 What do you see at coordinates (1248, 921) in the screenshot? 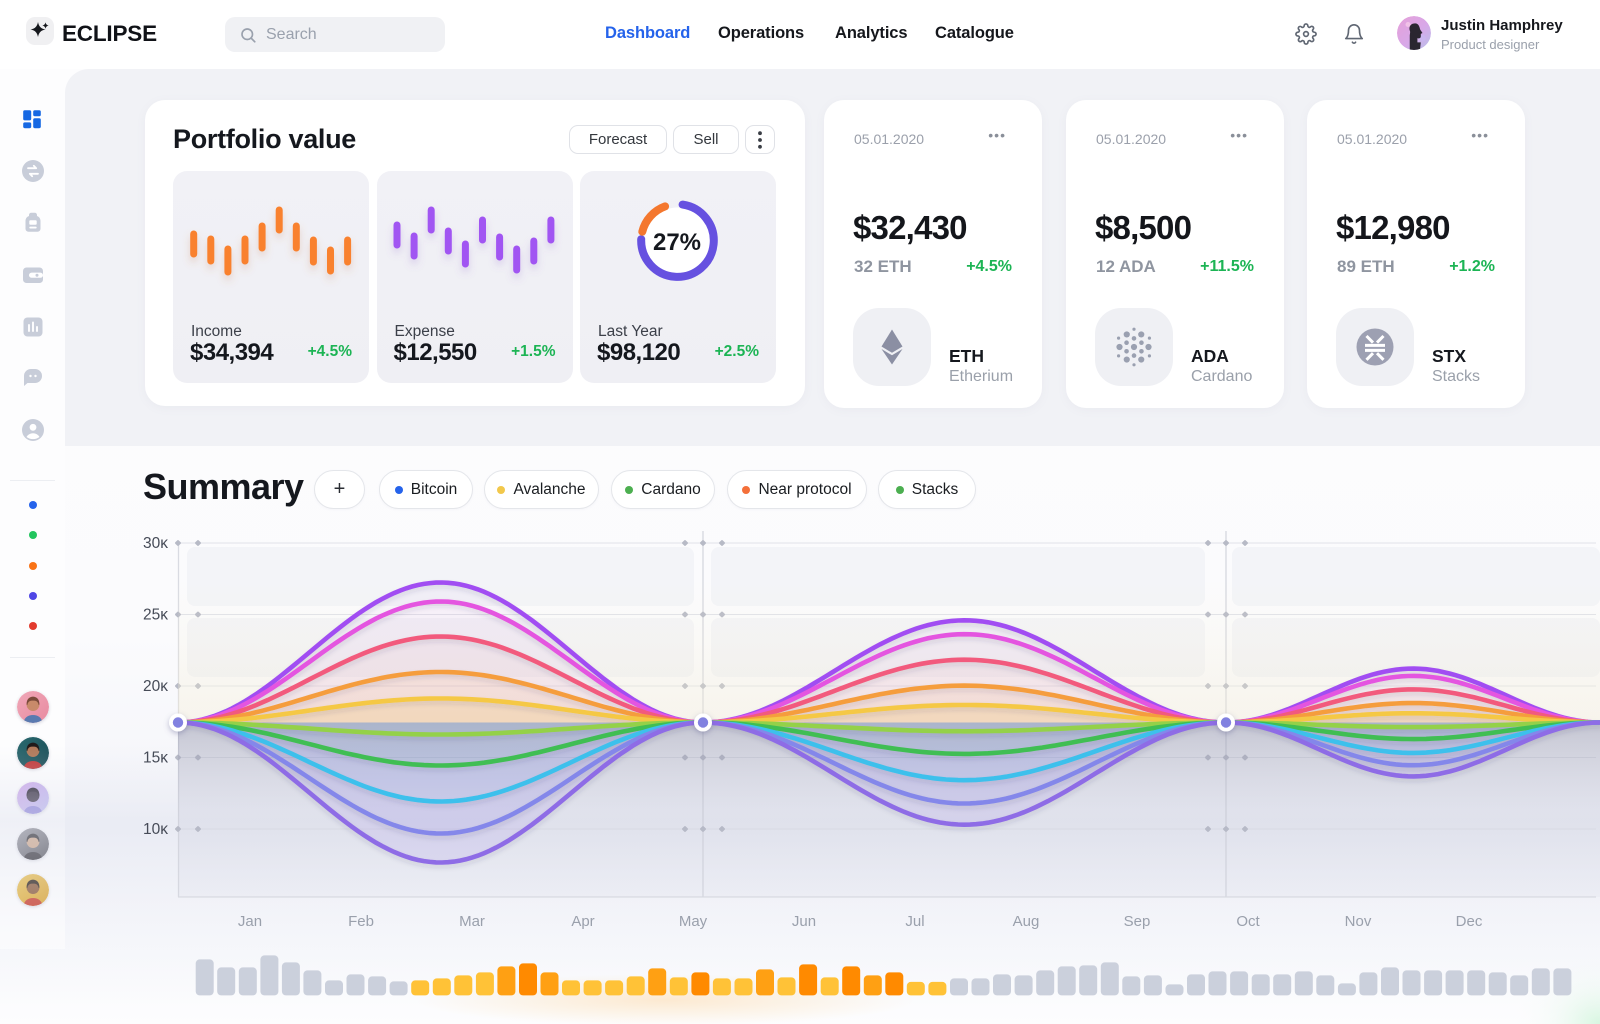
I see `svg-text: Oct` at bounding box center [1248, 921].